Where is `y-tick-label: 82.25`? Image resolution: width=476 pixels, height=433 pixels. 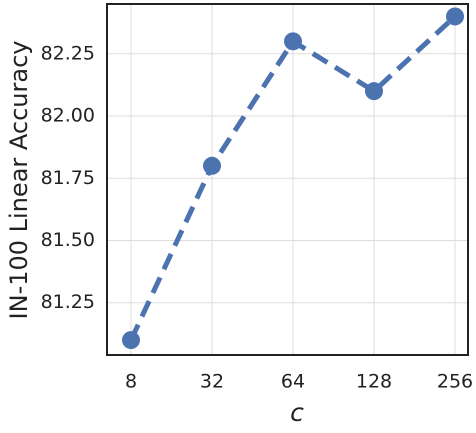
y-tick-label: 82.25 is located at coordinates (68, 53).